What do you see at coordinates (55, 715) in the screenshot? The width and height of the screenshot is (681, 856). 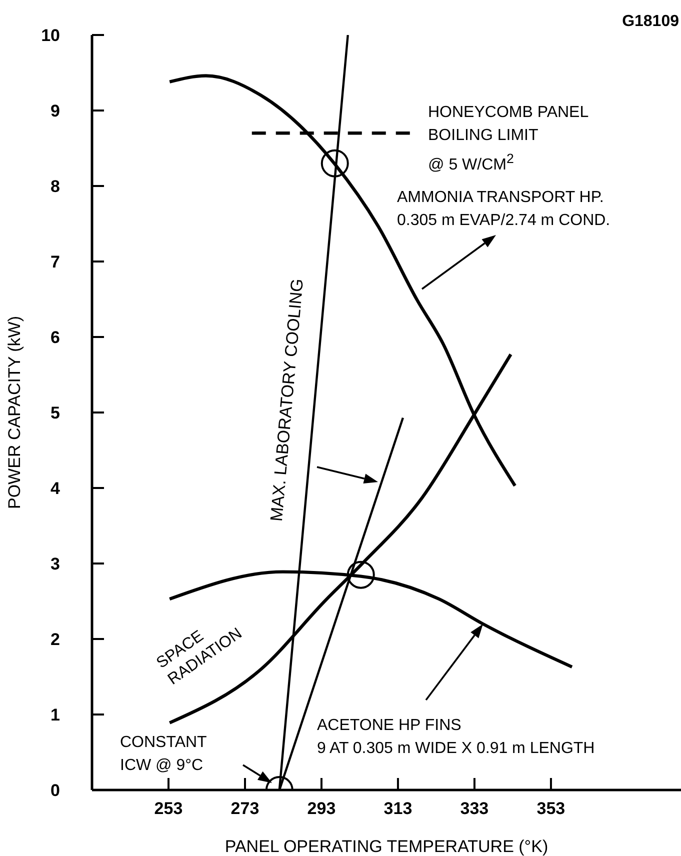 I see `y-tick-label: 1` at bounding box center [55, 715].